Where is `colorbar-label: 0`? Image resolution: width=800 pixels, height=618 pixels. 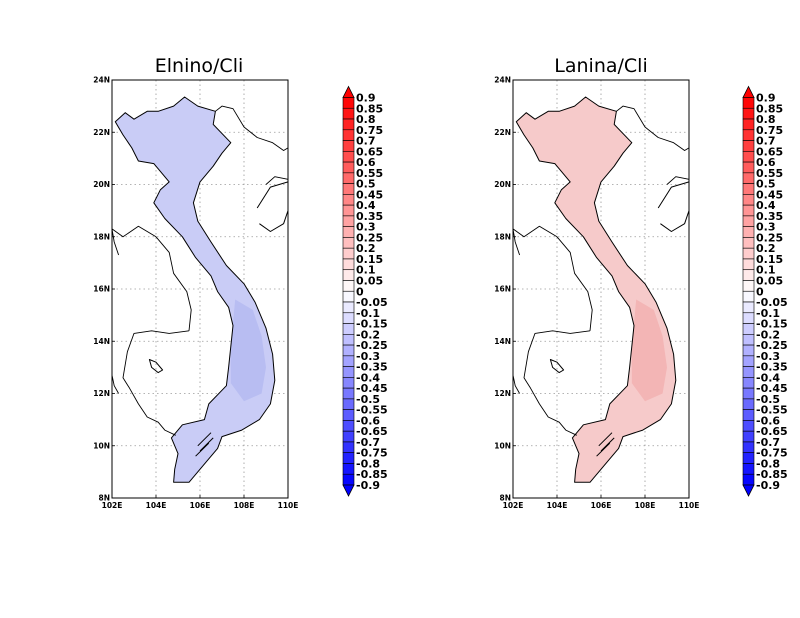 colorbar-label: 0 is located at coordinates (760, 291).